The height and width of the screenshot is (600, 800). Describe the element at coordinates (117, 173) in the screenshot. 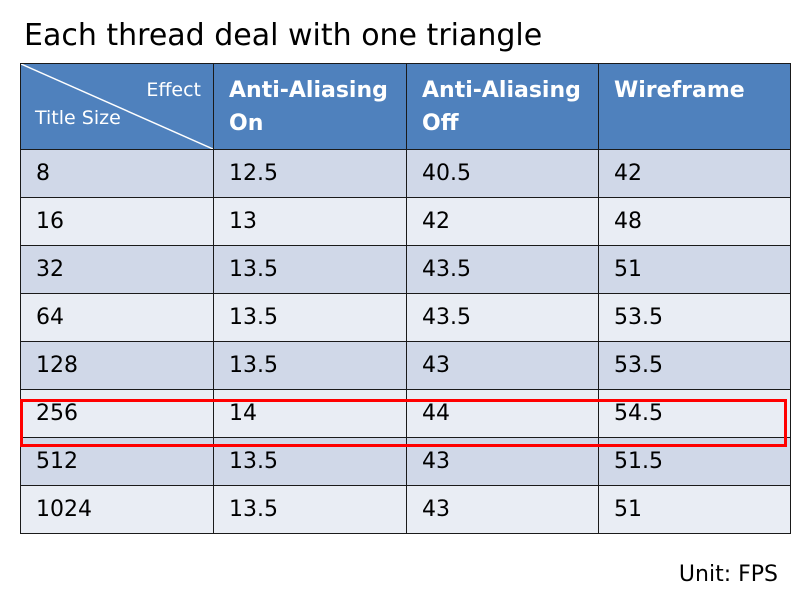

I see `table-cell: 8` at that location.